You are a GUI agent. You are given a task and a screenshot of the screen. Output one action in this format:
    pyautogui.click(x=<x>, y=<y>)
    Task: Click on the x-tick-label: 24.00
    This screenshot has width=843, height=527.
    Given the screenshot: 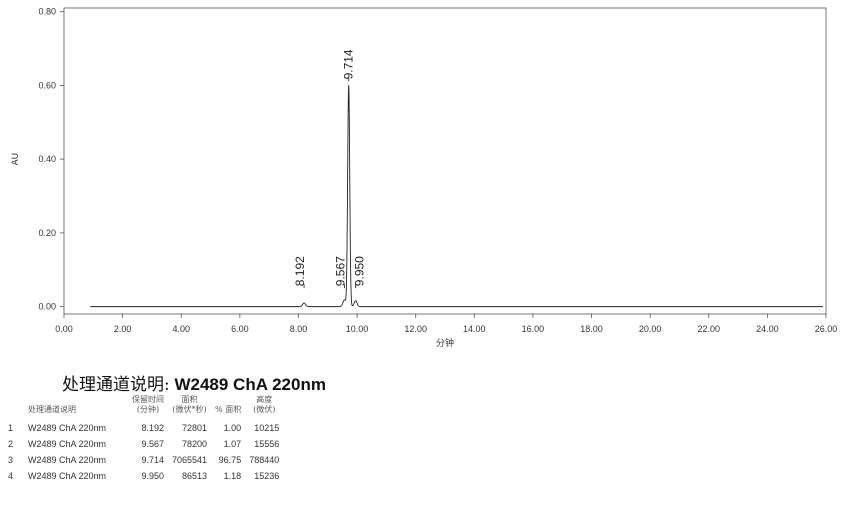 What is the action you would take?
    pyautogui.click(x=767, y=329)
    